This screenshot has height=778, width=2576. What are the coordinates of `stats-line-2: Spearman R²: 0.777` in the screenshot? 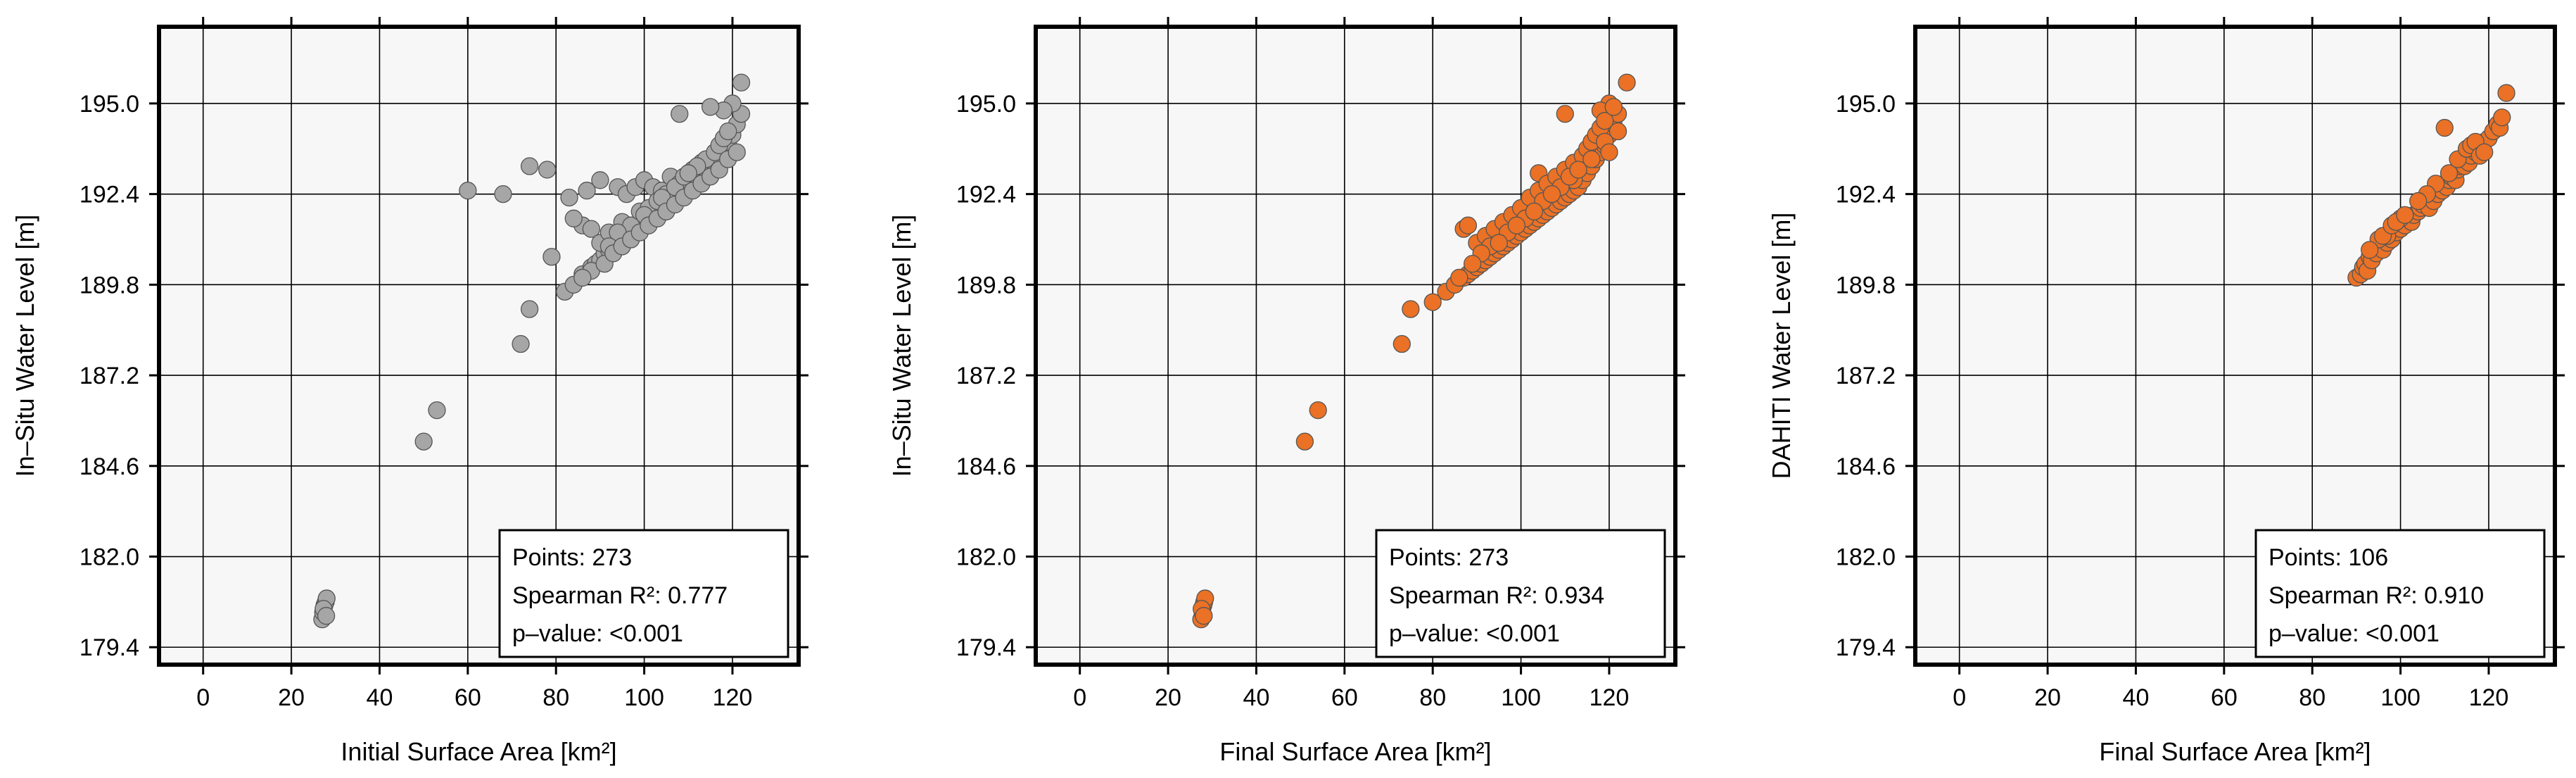 It's located at (620, 595).